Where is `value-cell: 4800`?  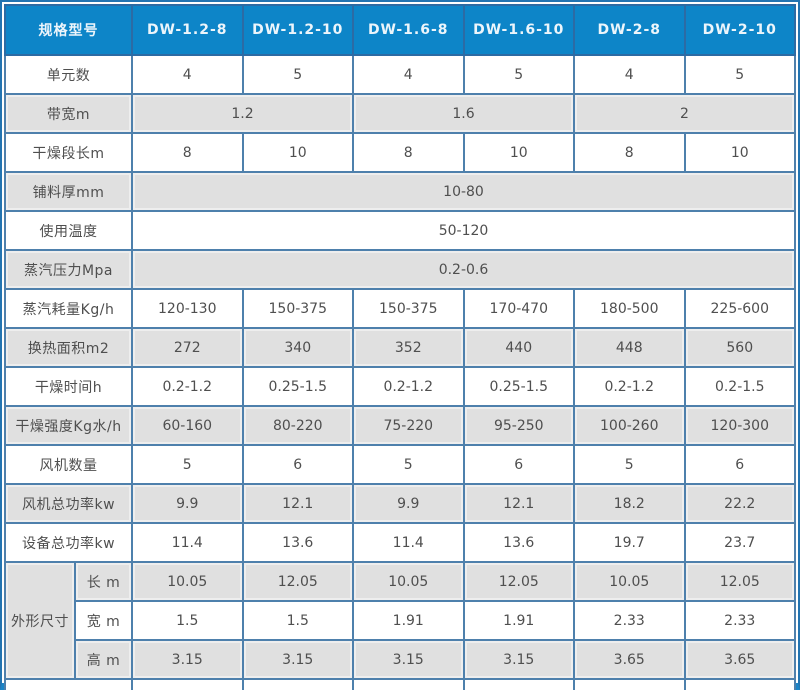 value-cell: 4800 is located at coordinates (187, 684).